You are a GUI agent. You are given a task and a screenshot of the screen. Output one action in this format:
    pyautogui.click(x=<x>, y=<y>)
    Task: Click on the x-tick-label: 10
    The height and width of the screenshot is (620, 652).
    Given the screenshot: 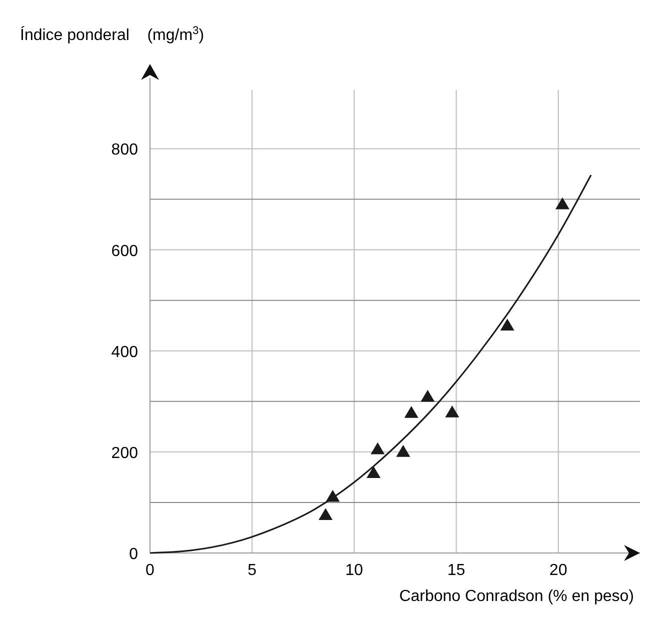 What is the action you would take?
    pyautogui.click(x=354, y=570)
    